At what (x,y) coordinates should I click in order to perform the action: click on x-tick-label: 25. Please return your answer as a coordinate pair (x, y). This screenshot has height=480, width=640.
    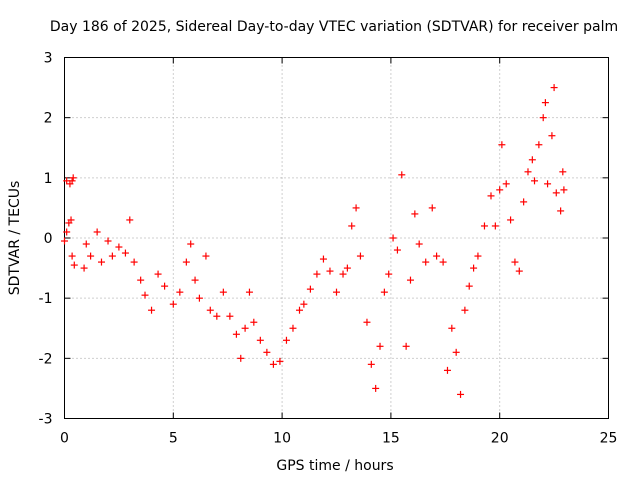
    Looking at the image, I should click on (609, 439).